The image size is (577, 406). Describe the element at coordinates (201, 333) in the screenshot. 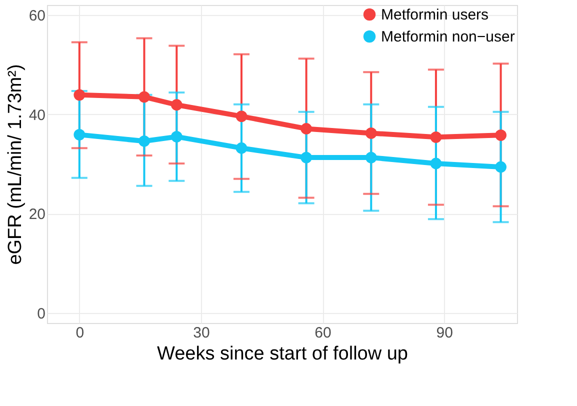

I see `x-tick-label: 30` at that location.